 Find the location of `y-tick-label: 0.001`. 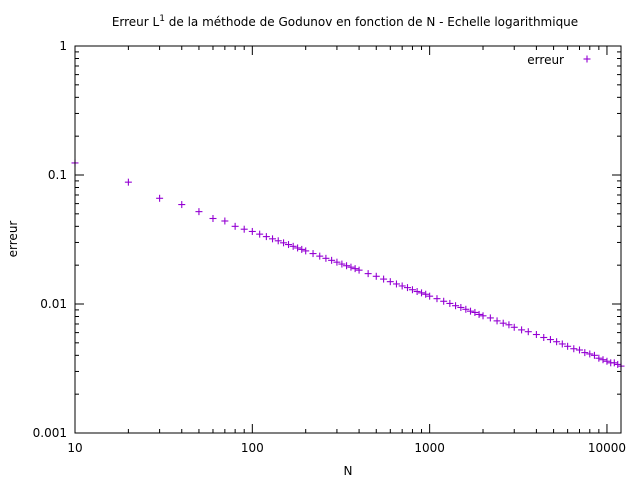

y-tick-label: 0.001 is located at coordinates (50, 433).